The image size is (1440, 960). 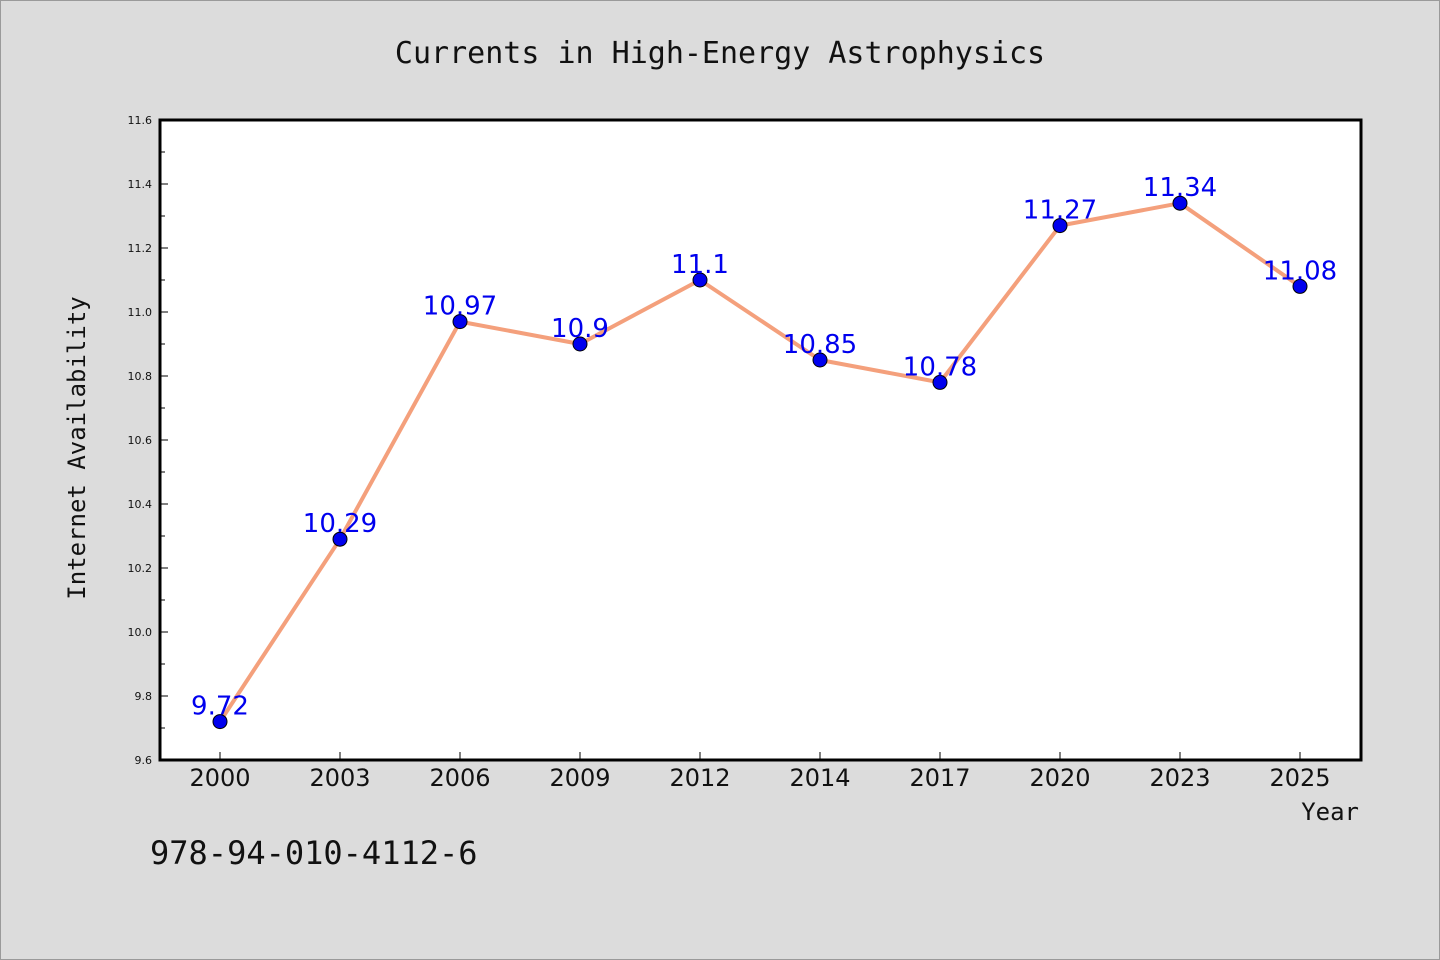 I want to click on data-label: 10.29, so click(x=340, y=524).